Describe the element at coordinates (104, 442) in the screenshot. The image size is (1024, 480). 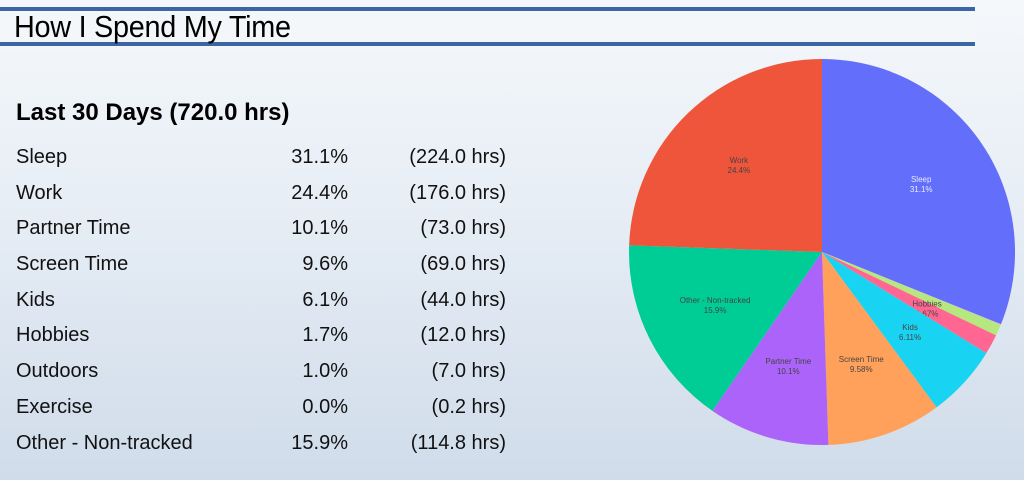
I see `row-label: Other - Non-tracked` at that location.